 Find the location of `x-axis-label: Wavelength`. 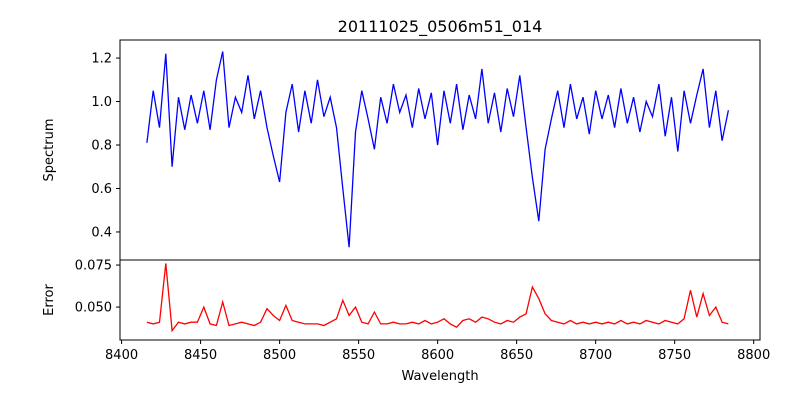

x-axis-label: Wavelength is located at coordinates (439, 376).